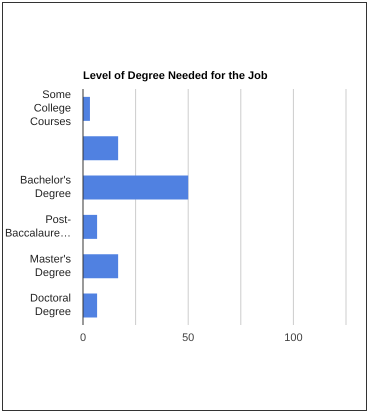 This screenshot has height=417, width=370. What do you see at coordinates (83, 338) in the screenshot?
I see `x-tick-label: 0` at bounding box center [83, 338].